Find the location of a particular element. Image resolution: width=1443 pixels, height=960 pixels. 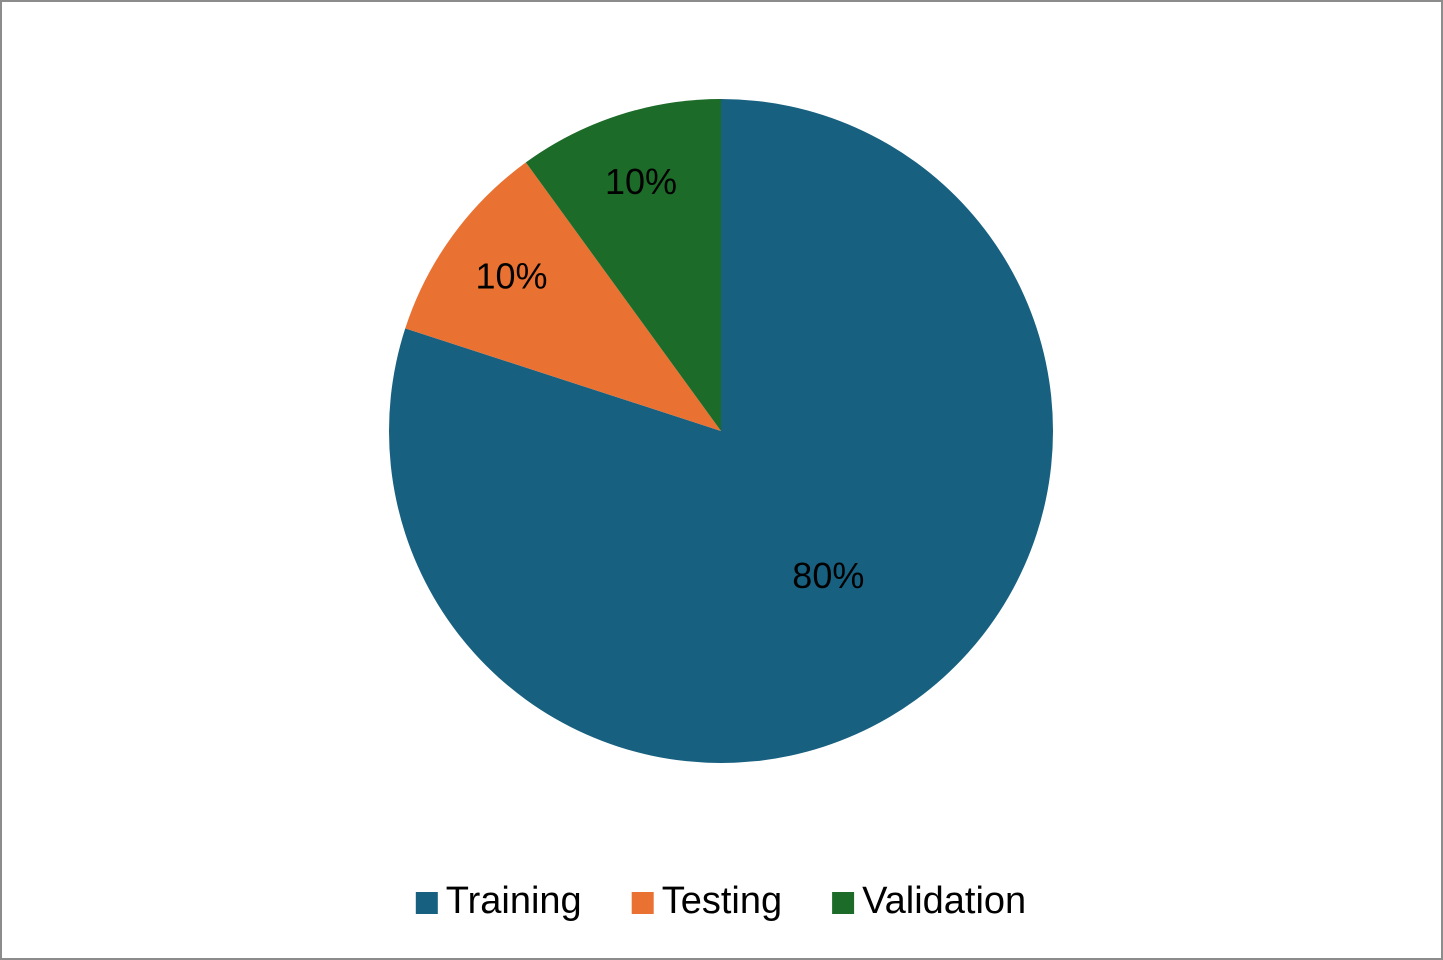

legend-label: Validation is located at coordinates (944, 901).